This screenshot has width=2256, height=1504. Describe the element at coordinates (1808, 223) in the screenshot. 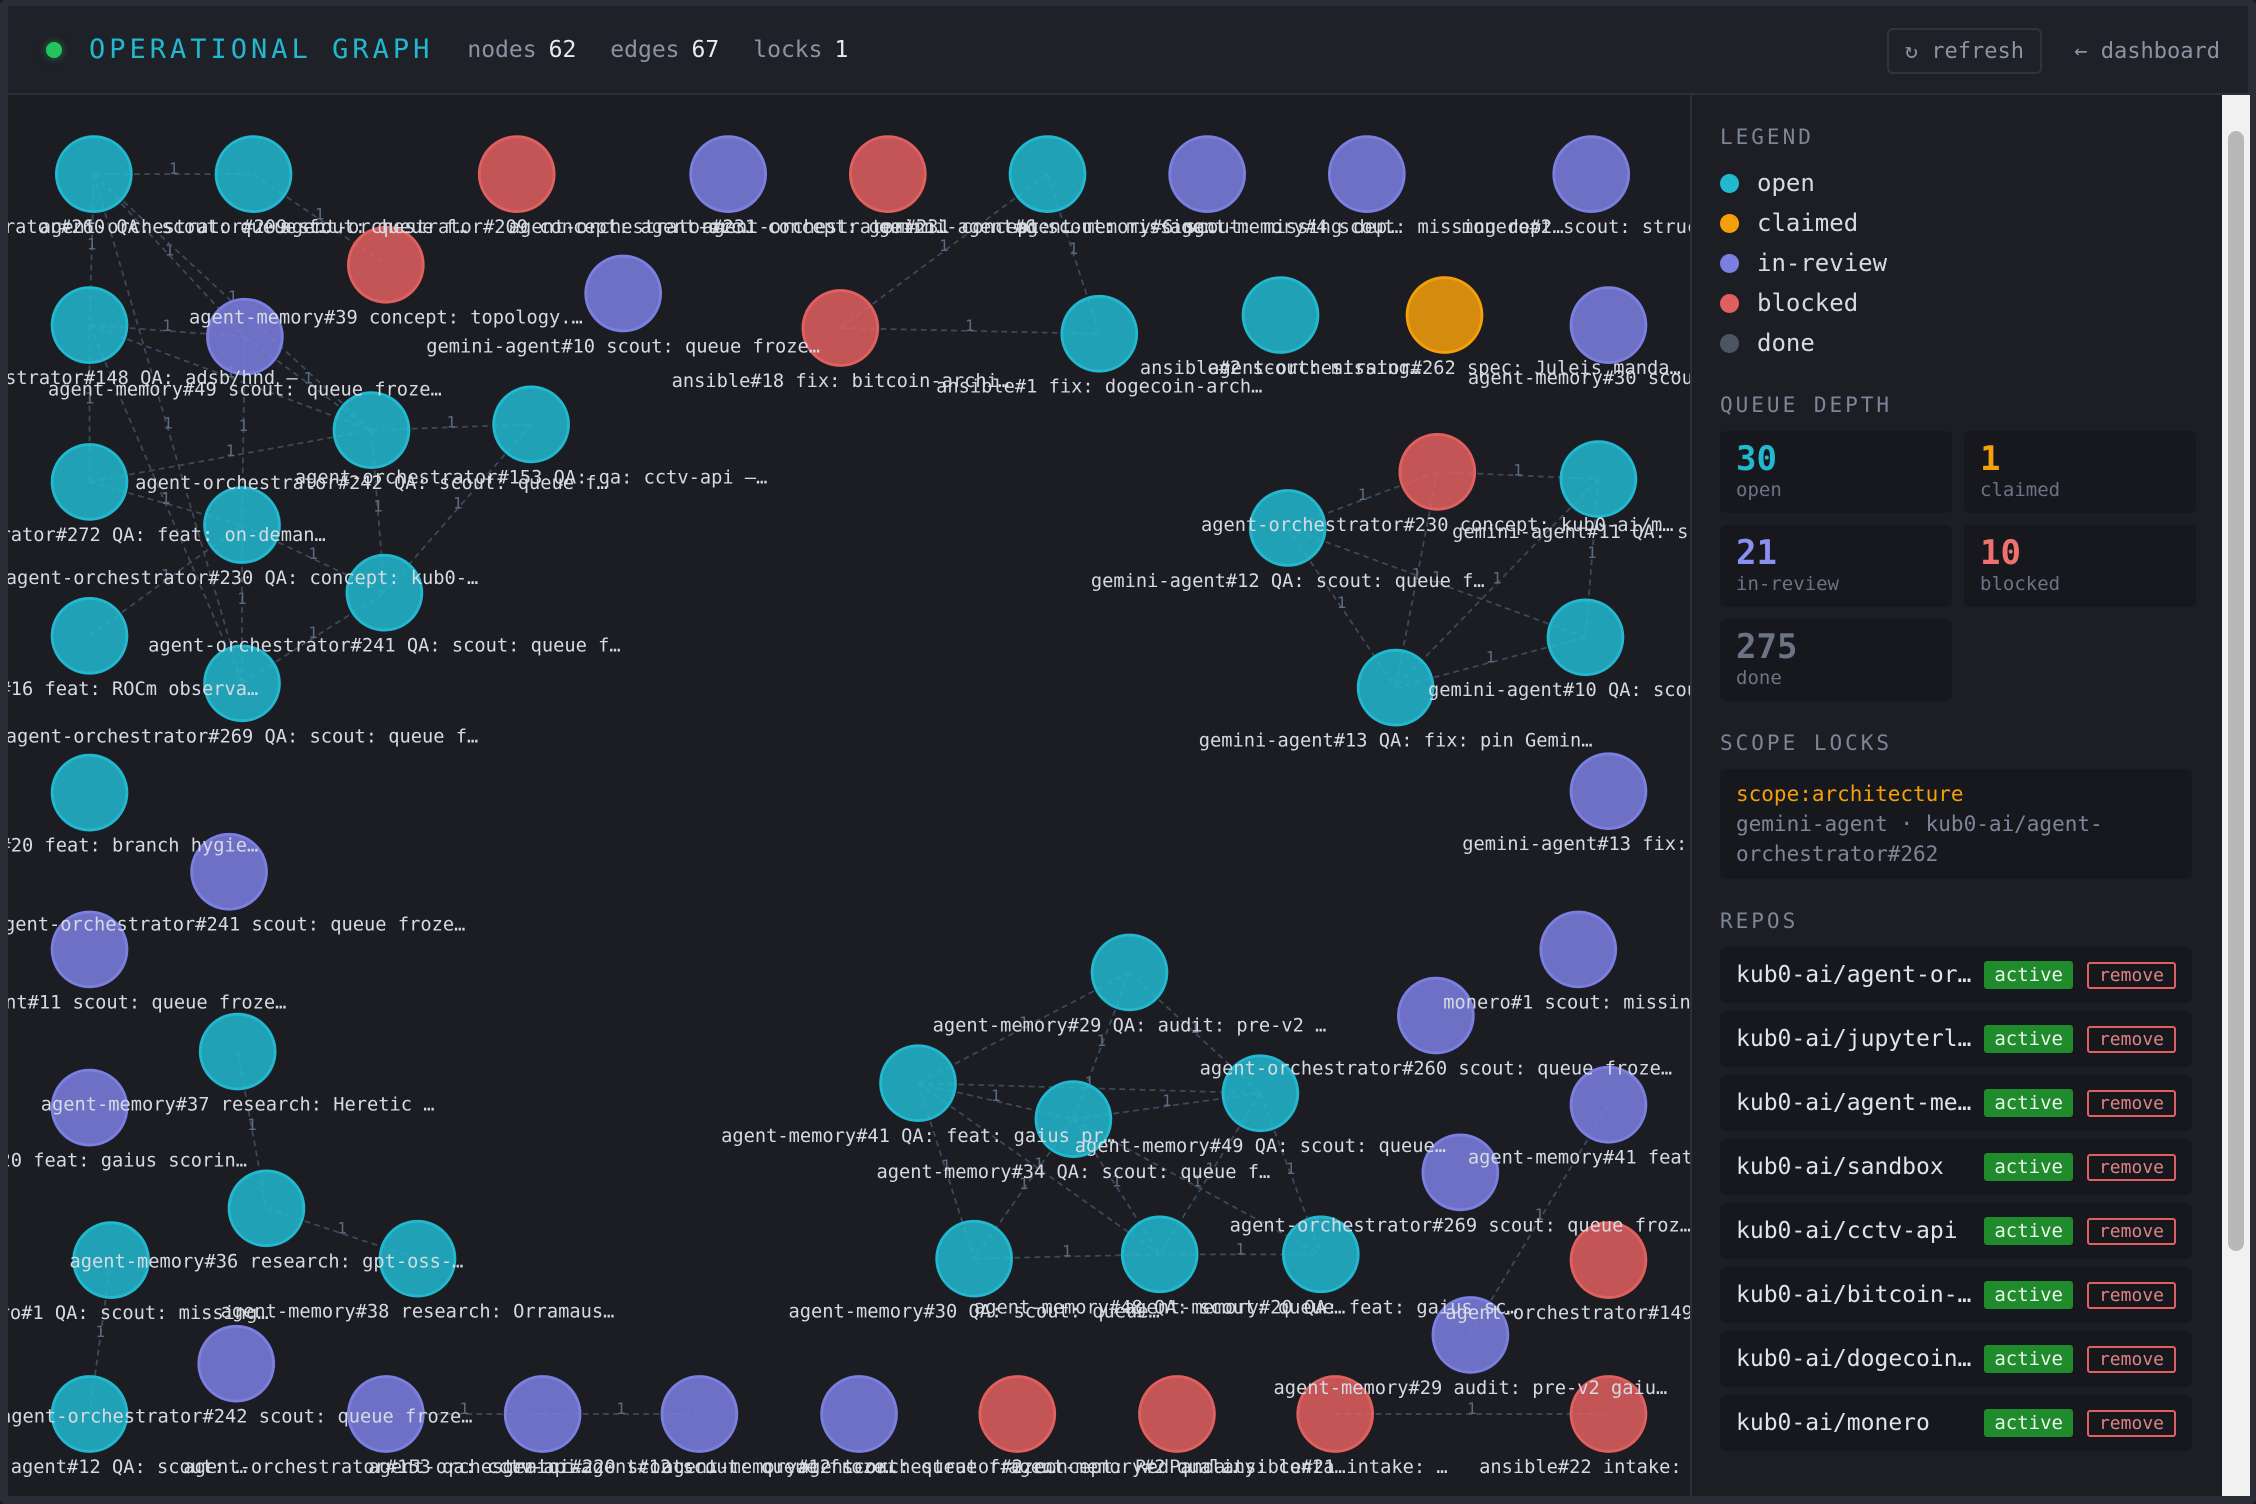

I see `legend-label: claimed` at that location.